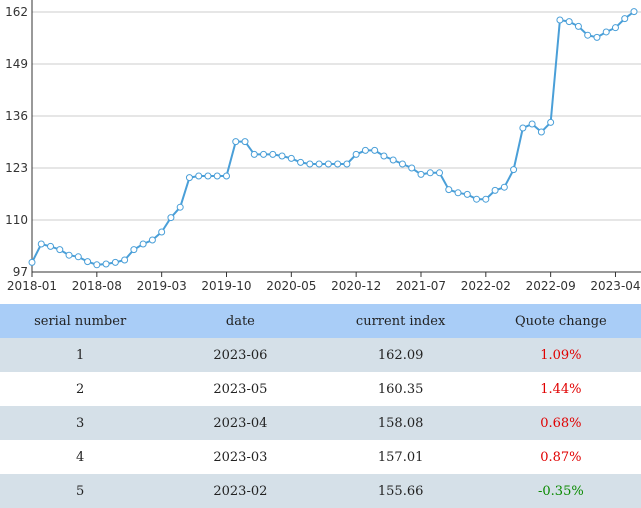  I want to click on cell-serial: 2, so click(80, 389).